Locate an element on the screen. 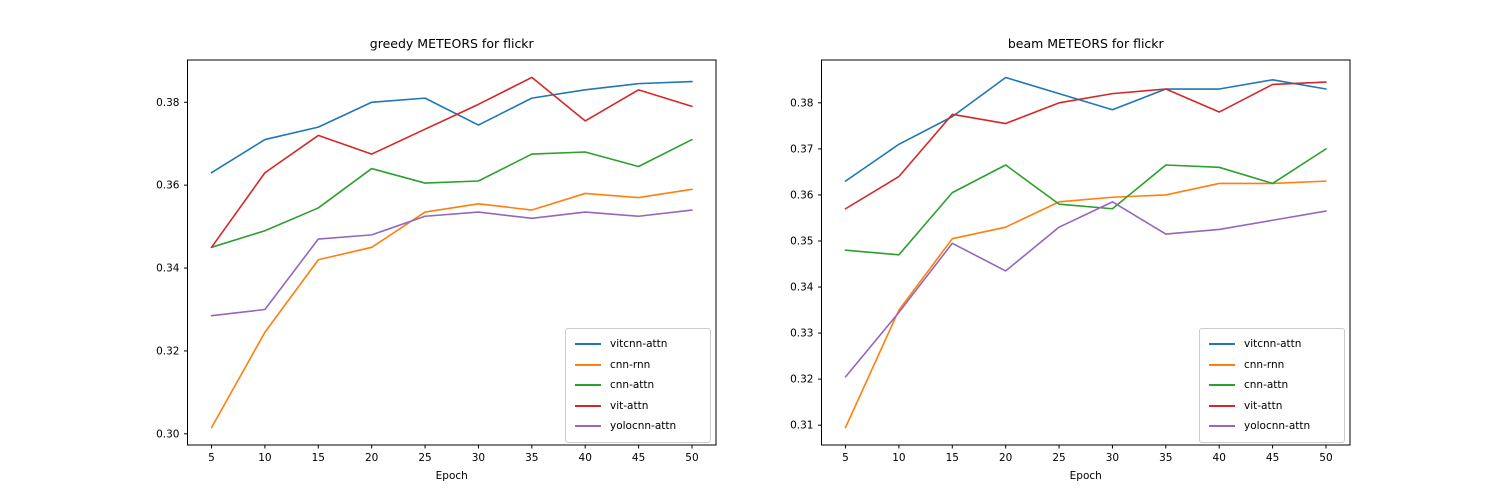 Image resolution: width=1500 pixels, height=500 pixels. chart-title-greedy: greedy METEORS for flickr is located at coordinates (451, 43).